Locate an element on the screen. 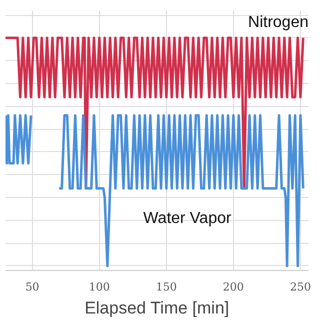 The height and width of the screenshot is (320, 320). x-axis-title: Elapsed Time [min] is located at coordinates (157, 308).